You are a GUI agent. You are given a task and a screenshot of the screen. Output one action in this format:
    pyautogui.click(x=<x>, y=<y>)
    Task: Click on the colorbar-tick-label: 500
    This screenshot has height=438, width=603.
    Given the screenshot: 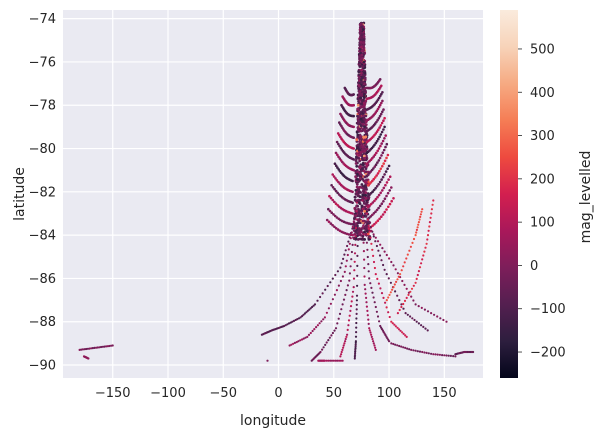 What is the action you would take?
    pyautogui.click(x=542, y=49)
    